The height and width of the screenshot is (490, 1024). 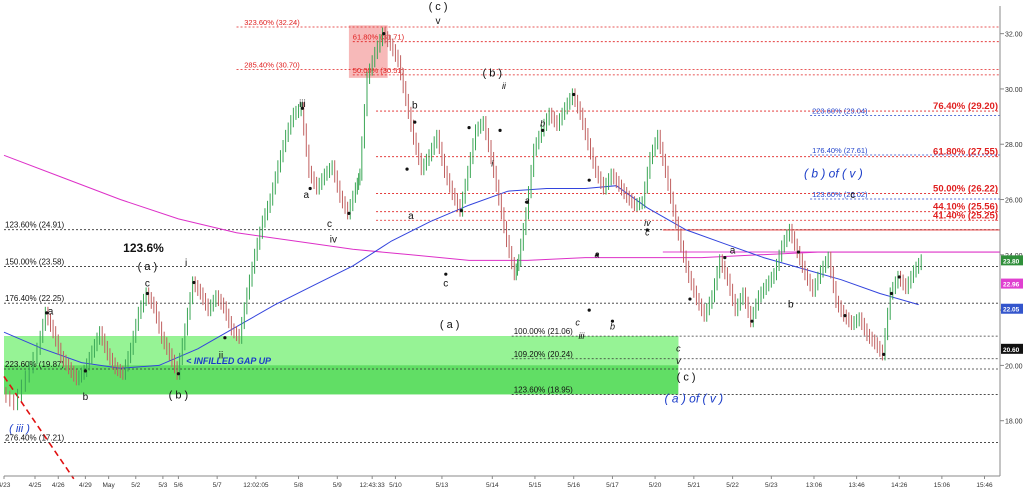 What do you see at coordinates (379, 70) in the screenshot?
I see `fib-top-label-3: 50.00% (30.51)` at bounding box center [379, 70].